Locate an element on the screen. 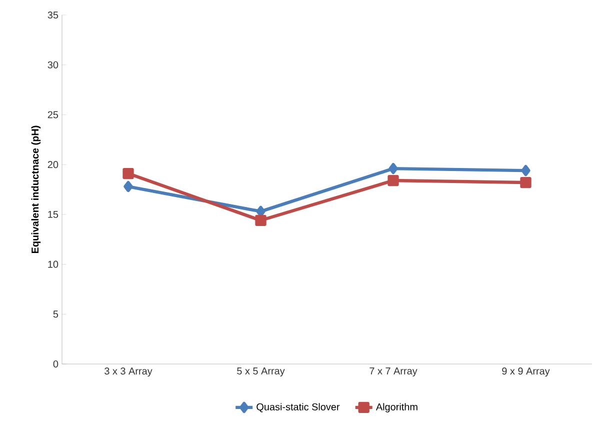 This screenshot has height=441, width=595. y-axis-title: Equivalent inductnace (pH) is located at coordinates (36, 190).